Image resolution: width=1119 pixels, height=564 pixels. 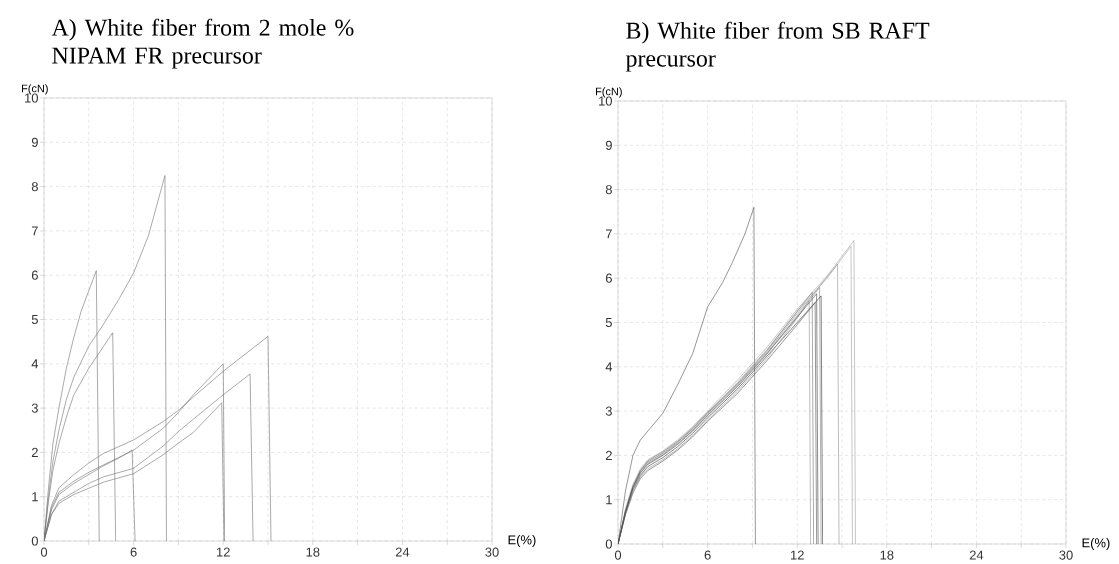 What do you see at coordinates (777, 46) in the screenshot?
I see `chart-title: B) White fiber from SB RAFT precursor` at bounding box center [777, 46].